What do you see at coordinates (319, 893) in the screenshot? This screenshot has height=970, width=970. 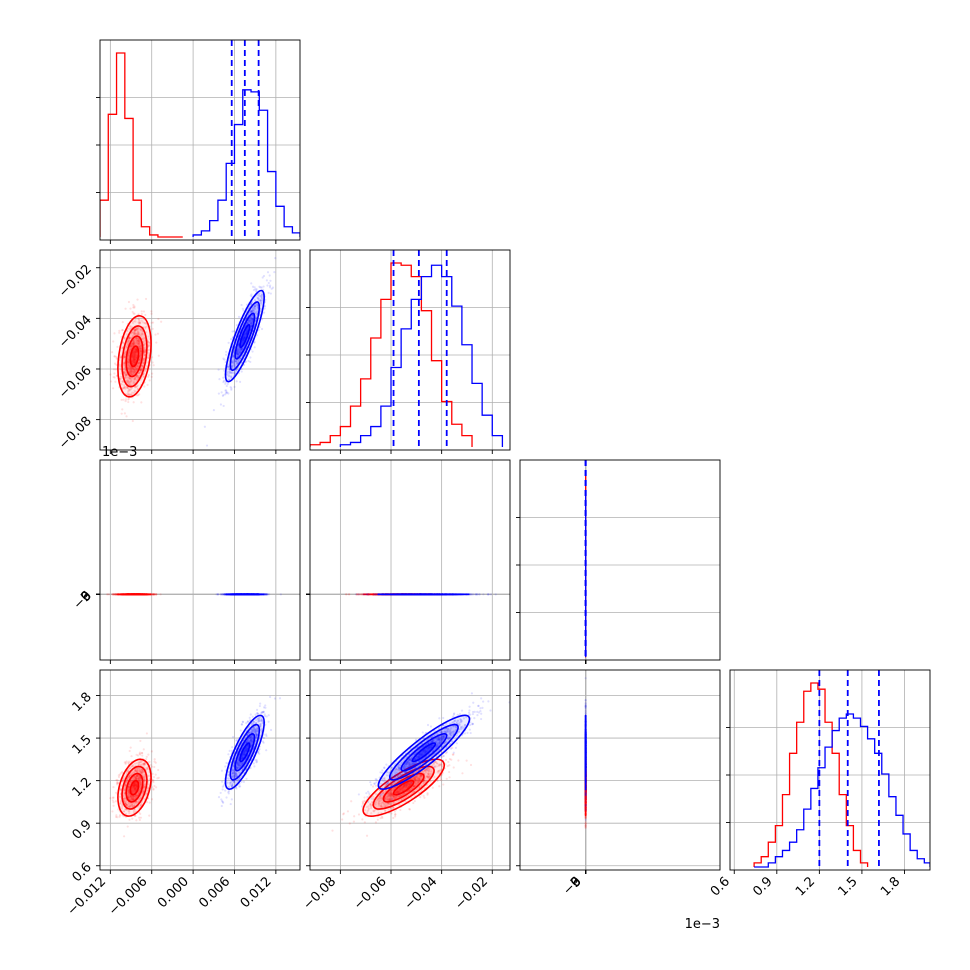 I see `x-tick-label: −0.08` at bounding box center [319, 893].